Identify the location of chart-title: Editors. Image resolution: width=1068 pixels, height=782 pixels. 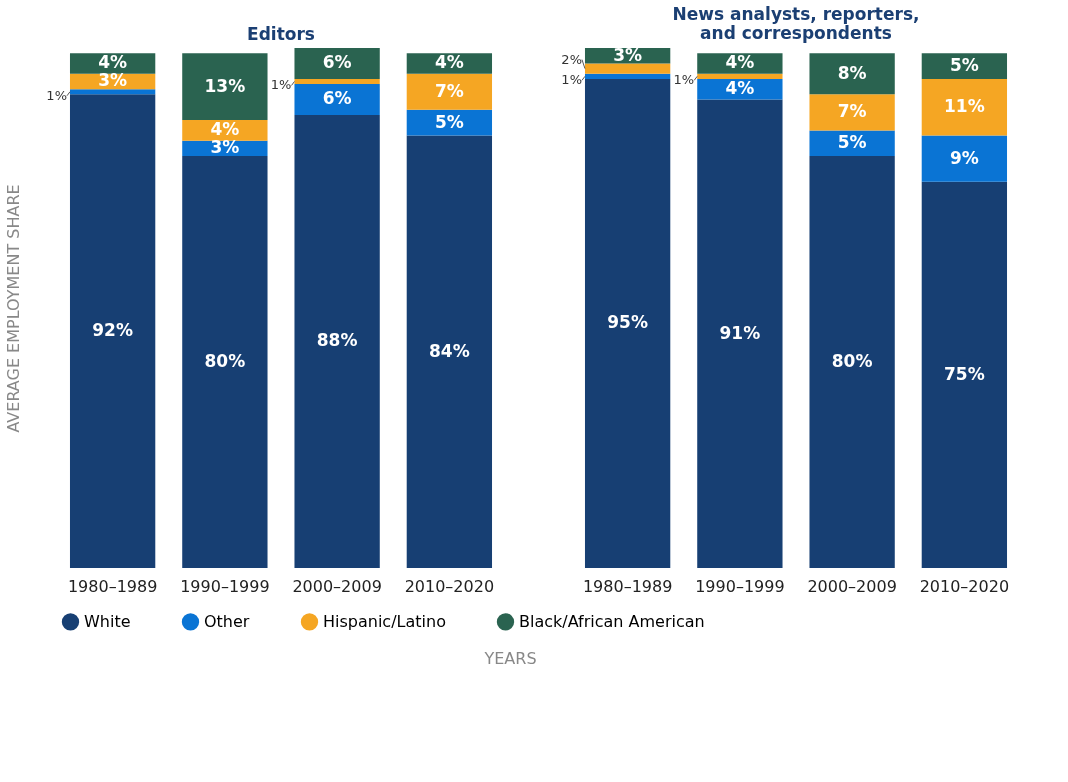
(281, 34).